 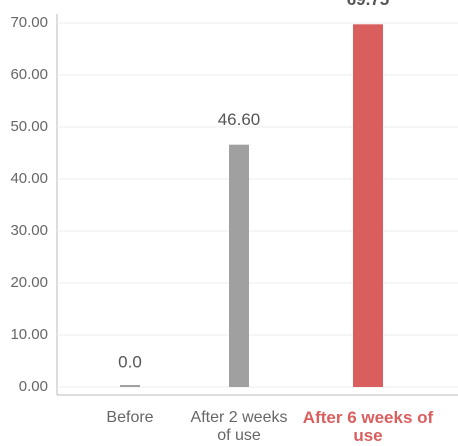 What do you see at coordinates (239, 119) in the screenshot?
I see `value-label: 46.60` at bounding box center [239, 119].